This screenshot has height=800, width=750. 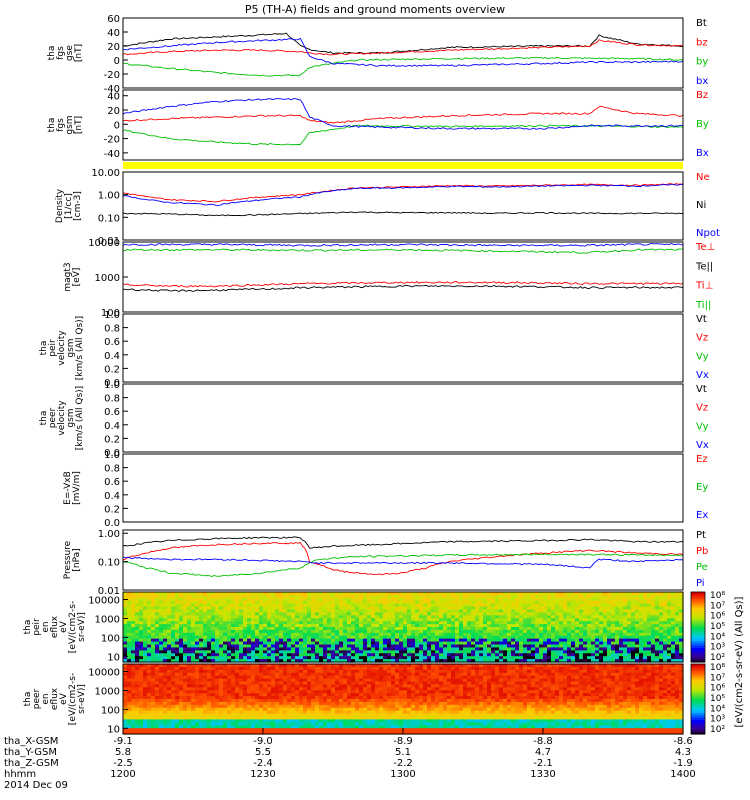 What do you see at coordinates (698, 659) in the screenshot?
I see `colorbar-cell` at bounding box center [698, 659].